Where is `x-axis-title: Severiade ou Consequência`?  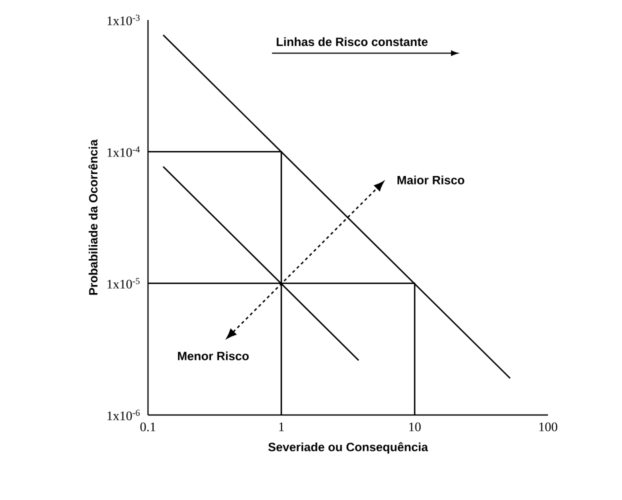
x-axis-title: Severiade ou Consequência is located at coordinates (348, 448).